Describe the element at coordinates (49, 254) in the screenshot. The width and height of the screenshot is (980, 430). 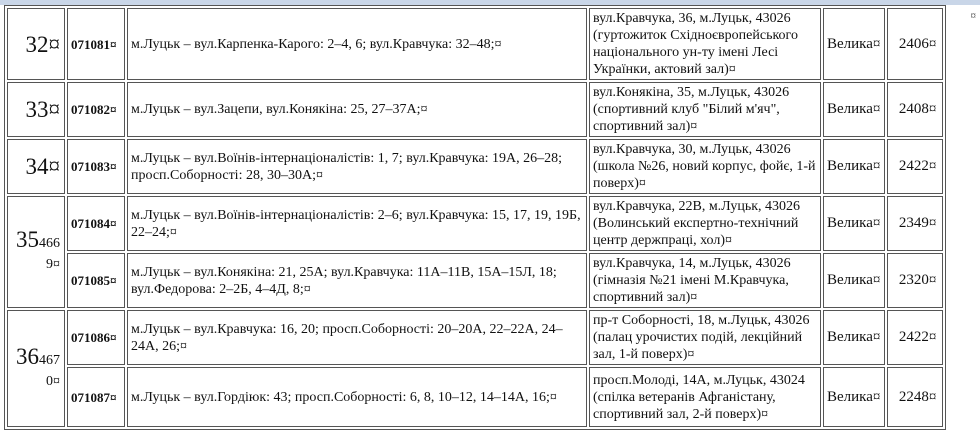
I see `district-number-sub: 466 9¤` at that location.